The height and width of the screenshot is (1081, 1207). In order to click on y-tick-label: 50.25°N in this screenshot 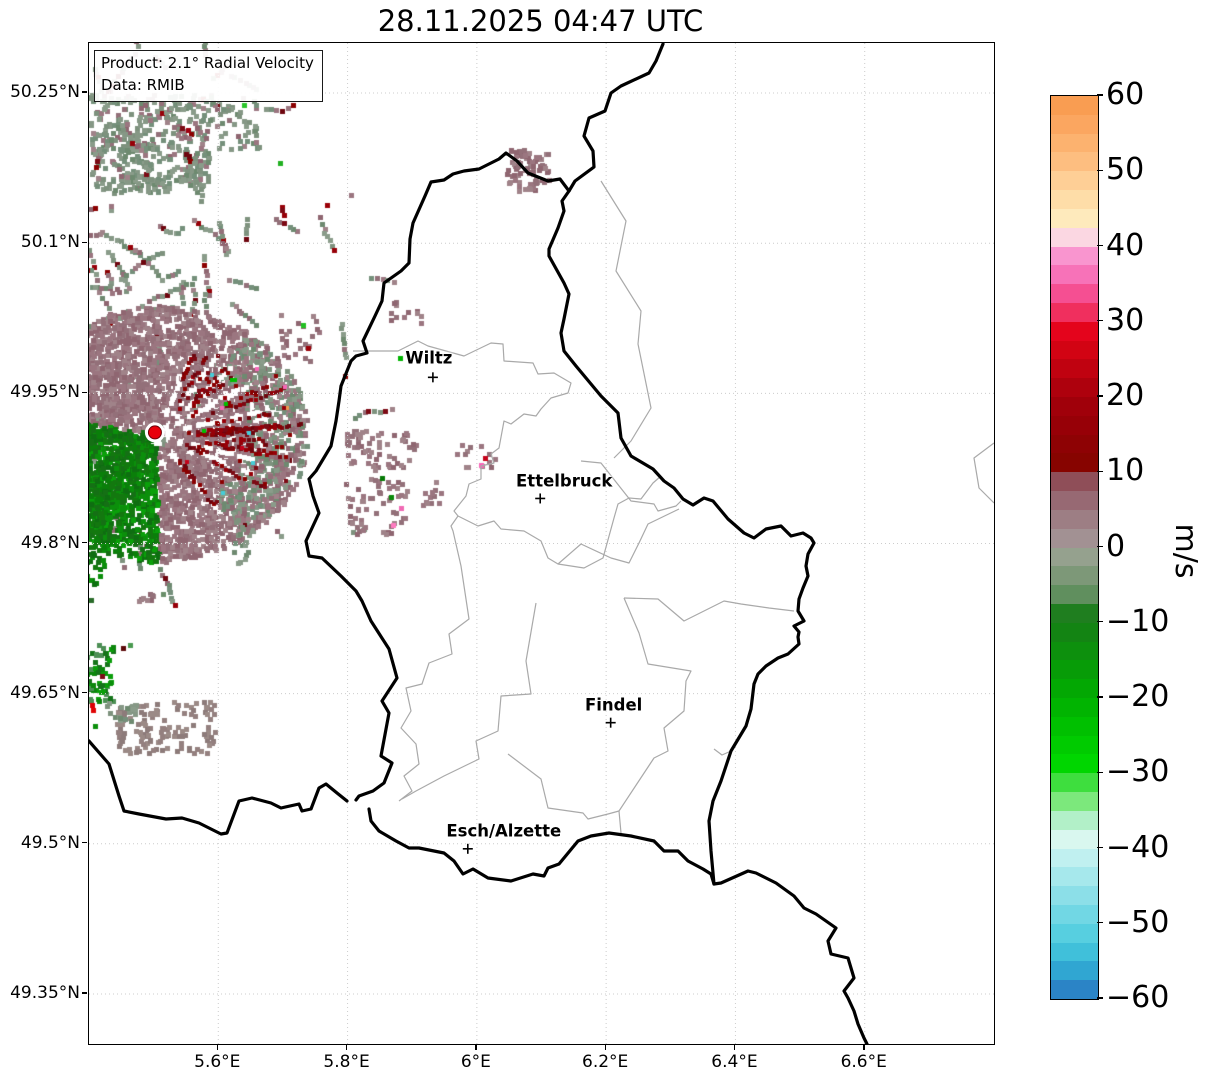, I will do `click(45, 92)`.